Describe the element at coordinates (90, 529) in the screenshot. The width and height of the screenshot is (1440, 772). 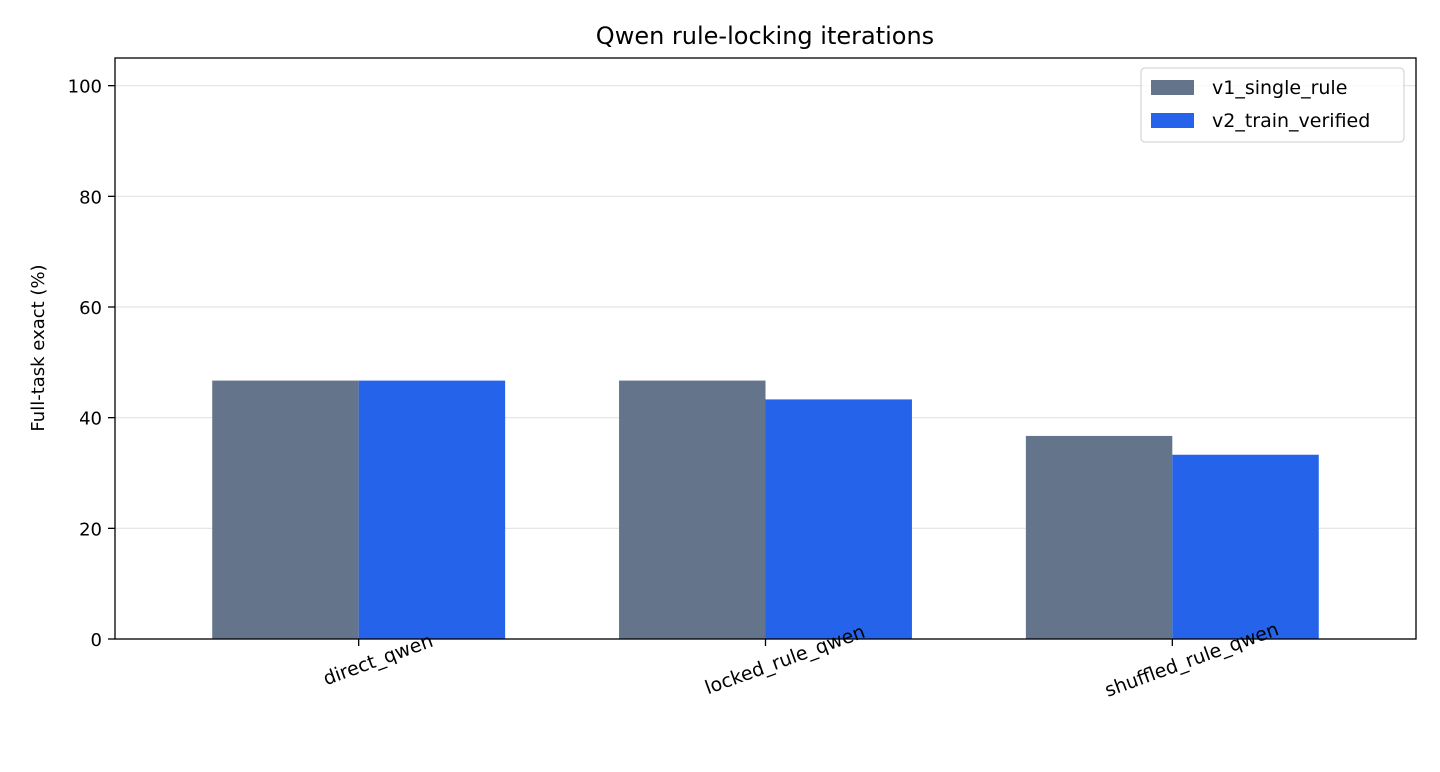
I see `y-tick-label-20: 20` at that location.